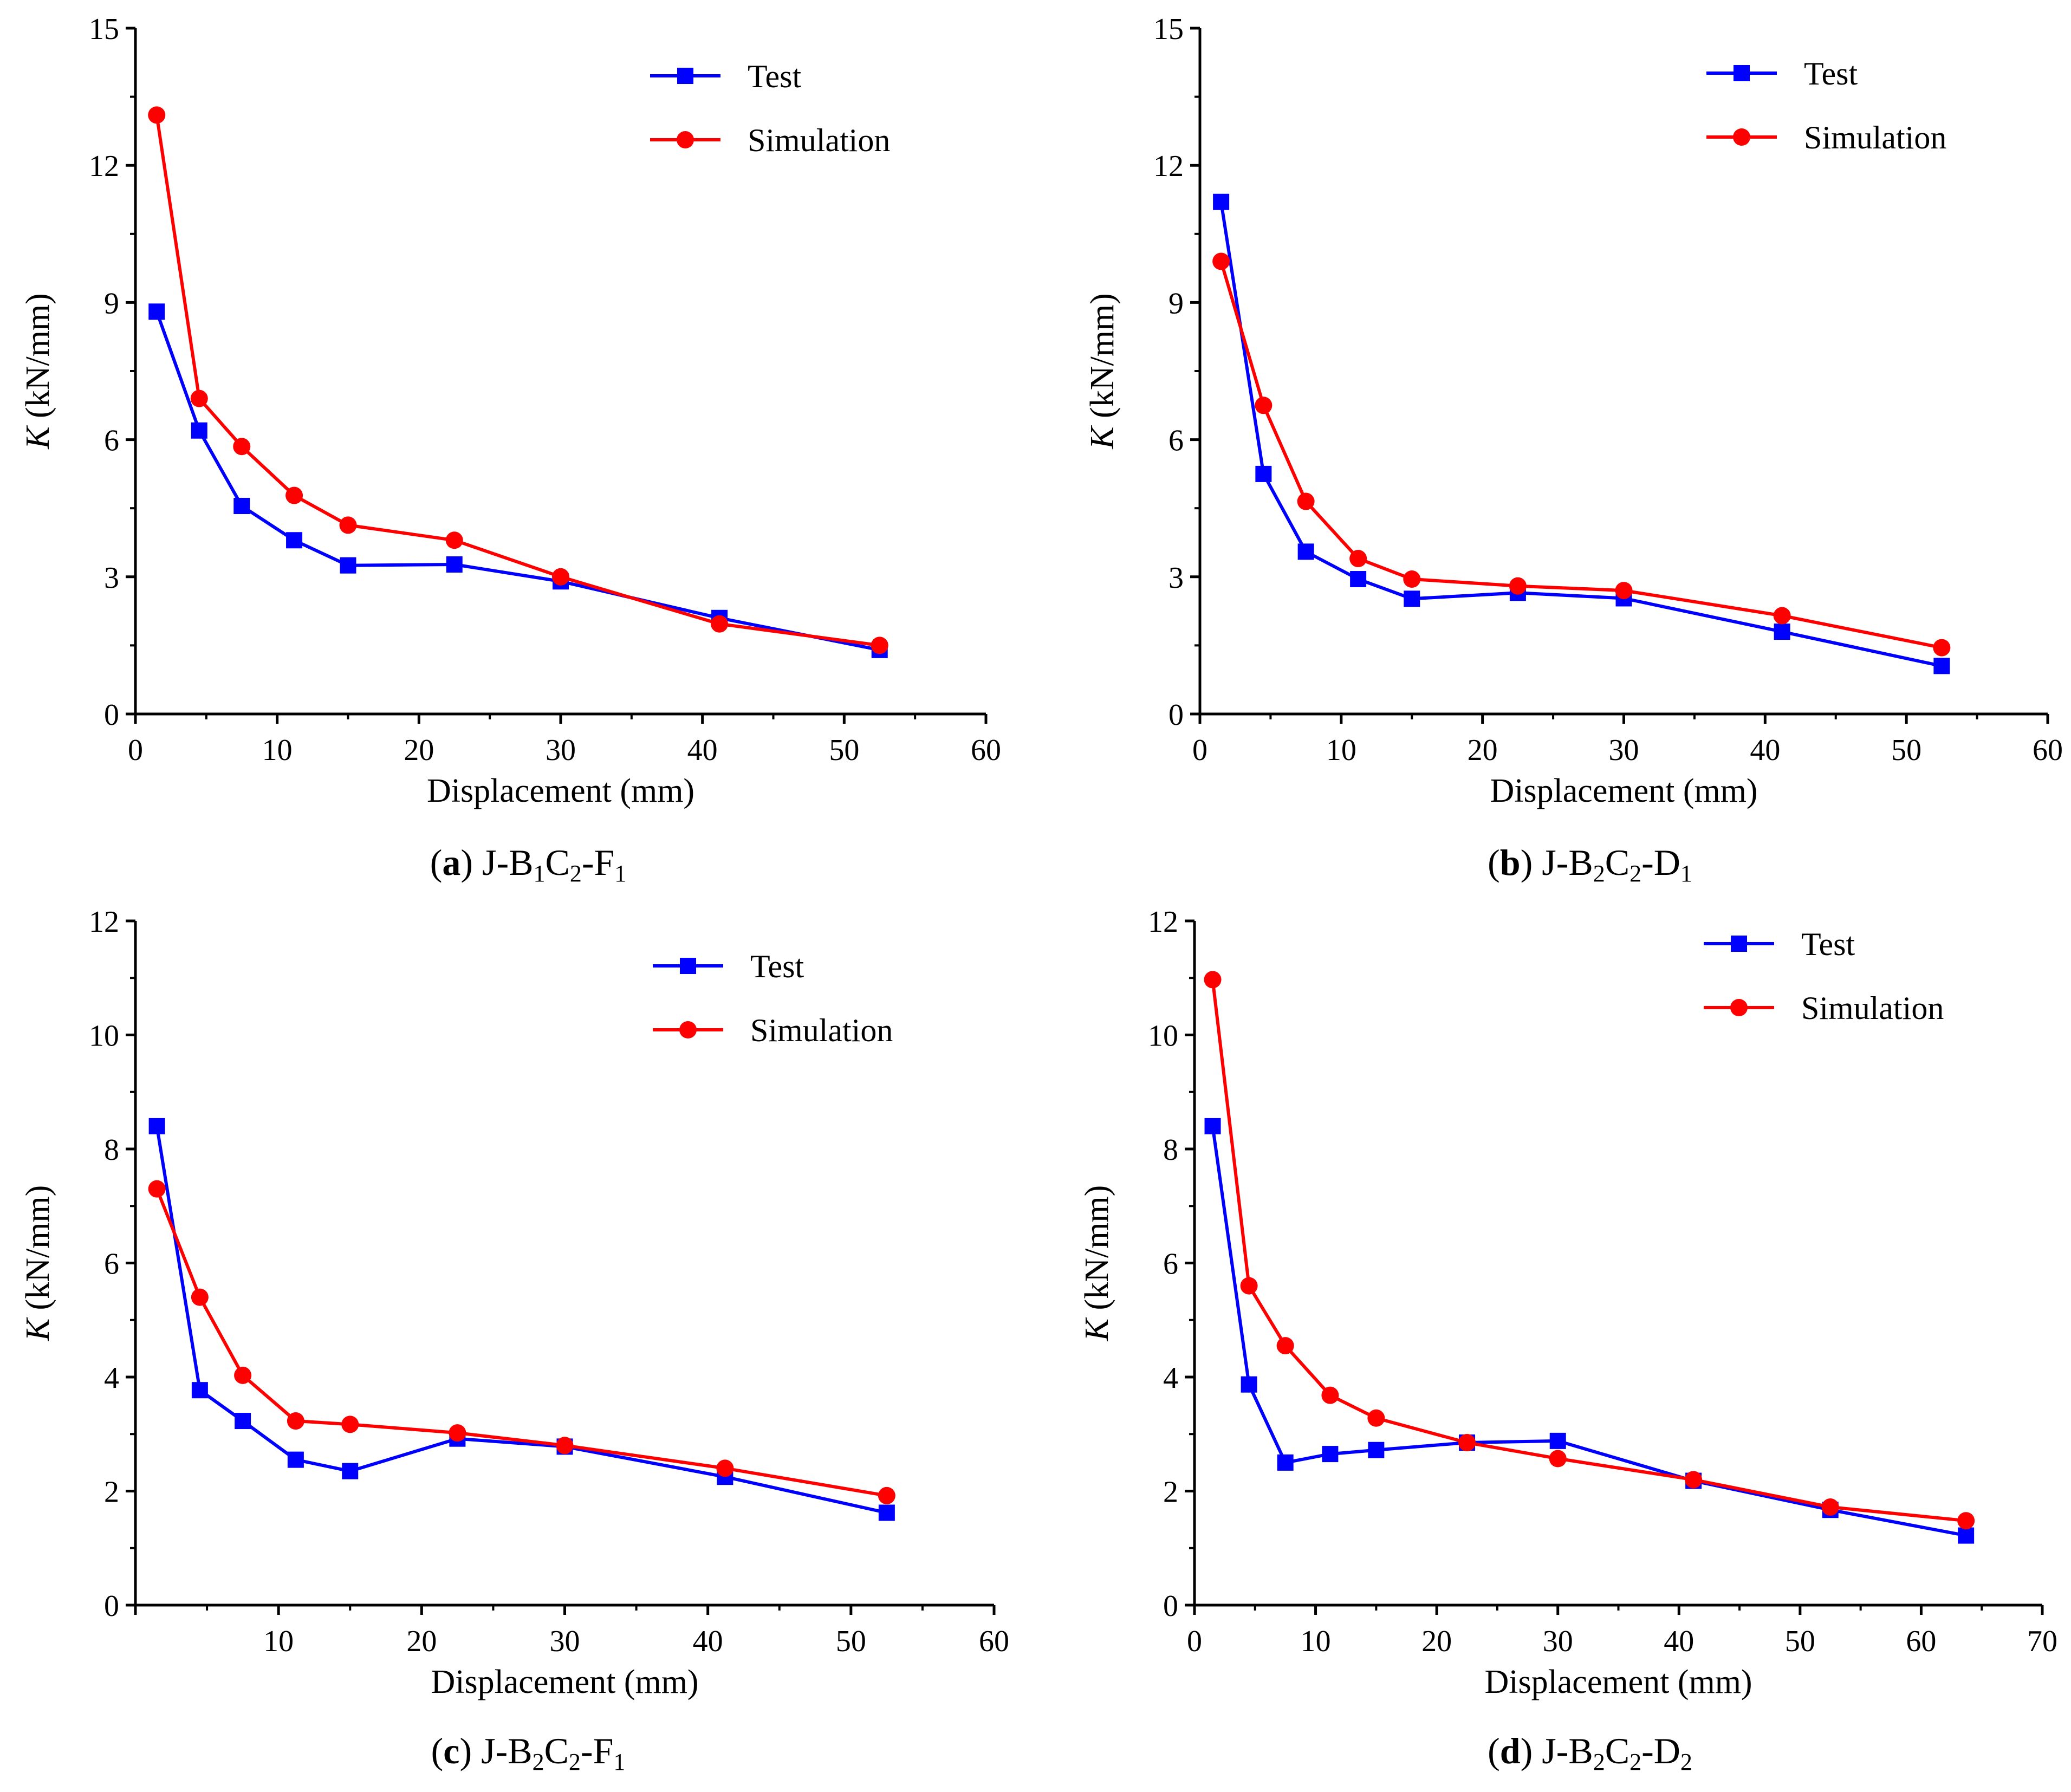 The width and height of the screenshot is (2071, 1792). What do you see at coordinates (1660, 862) in the screenshot?
I see `caption-text: -D` at bounding box center [1660, 862].